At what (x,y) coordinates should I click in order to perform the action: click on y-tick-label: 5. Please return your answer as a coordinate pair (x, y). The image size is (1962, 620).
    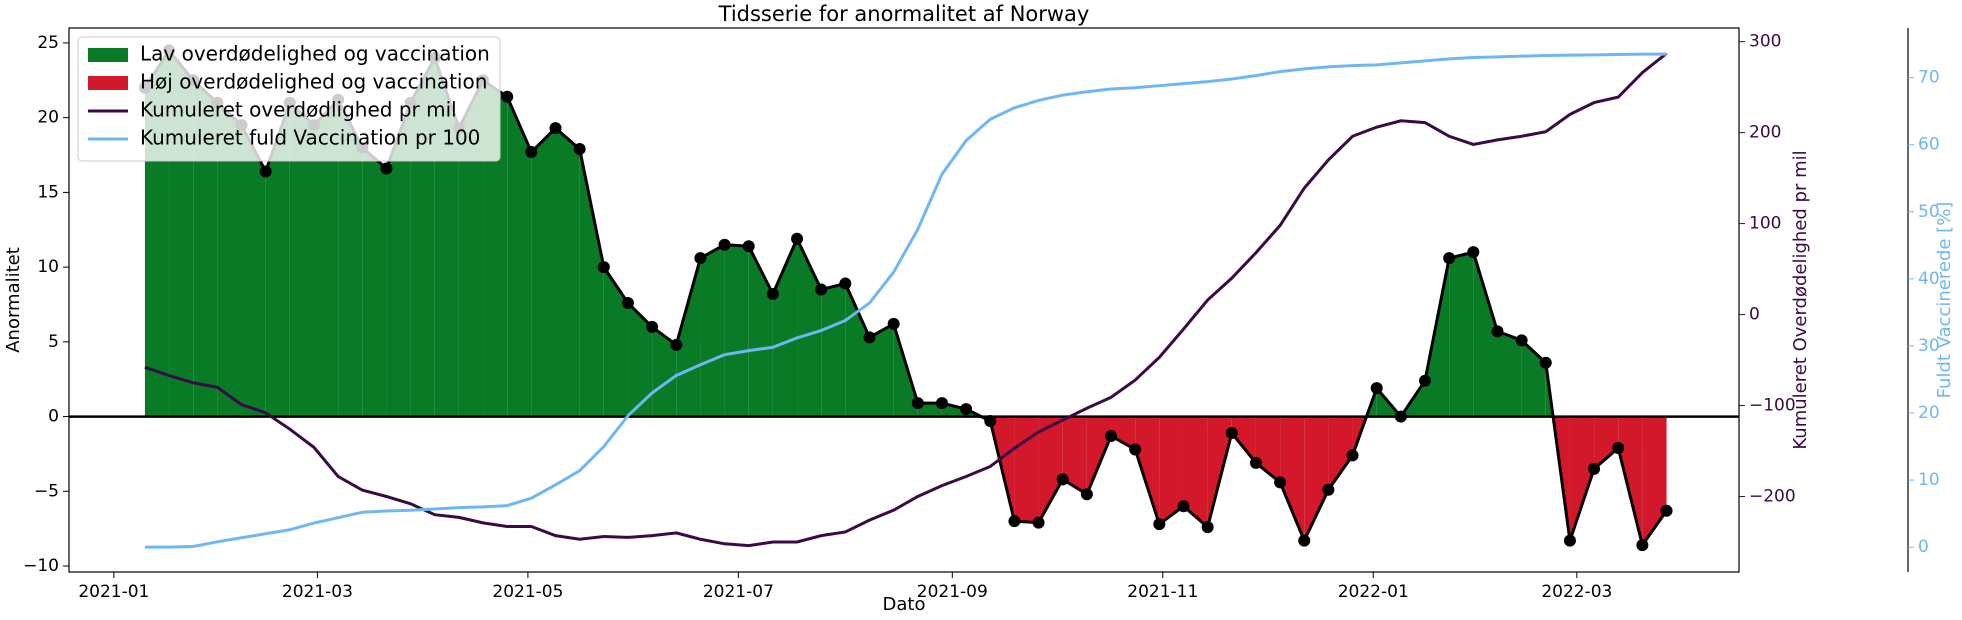
    Looking at the image, I should click on (53, 342).